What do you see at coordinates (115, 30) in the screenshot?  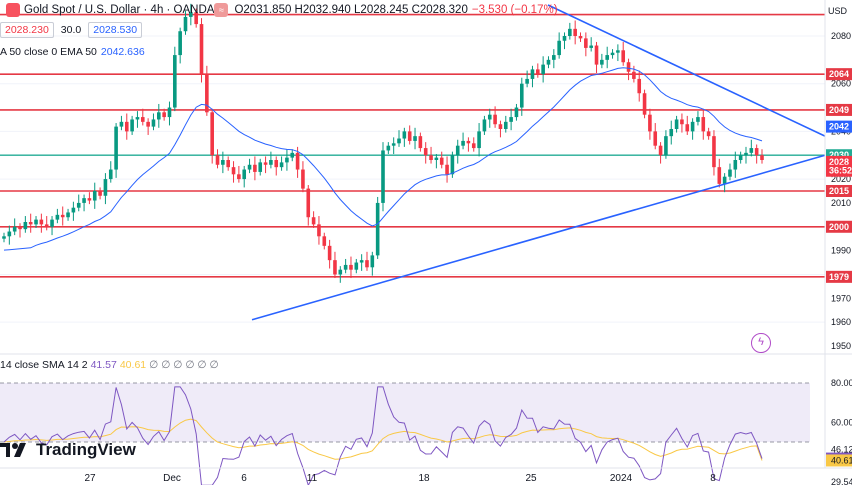 I see `buy-button: 2028.530` at bounding box center [115, 30].